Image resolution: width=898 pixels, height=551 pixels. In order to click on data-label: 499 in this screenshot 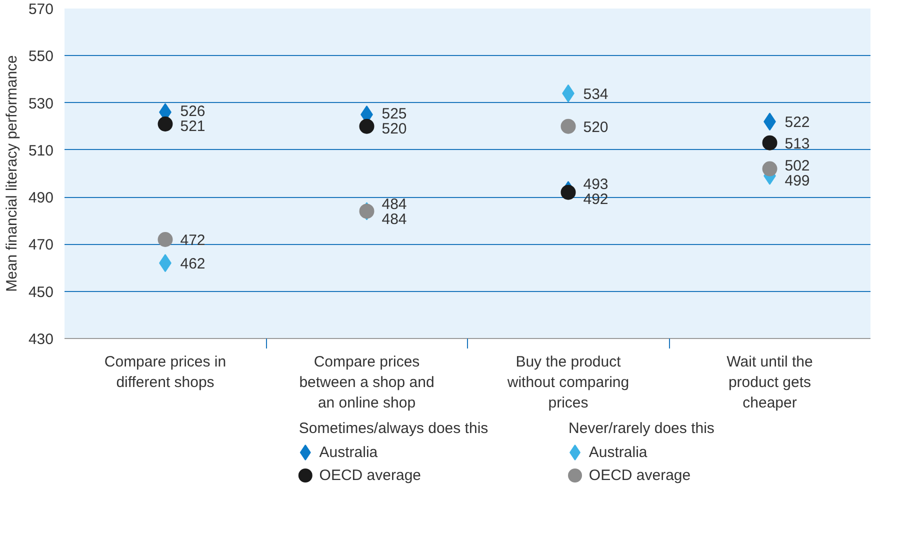, I will do `click(797, 181)`.